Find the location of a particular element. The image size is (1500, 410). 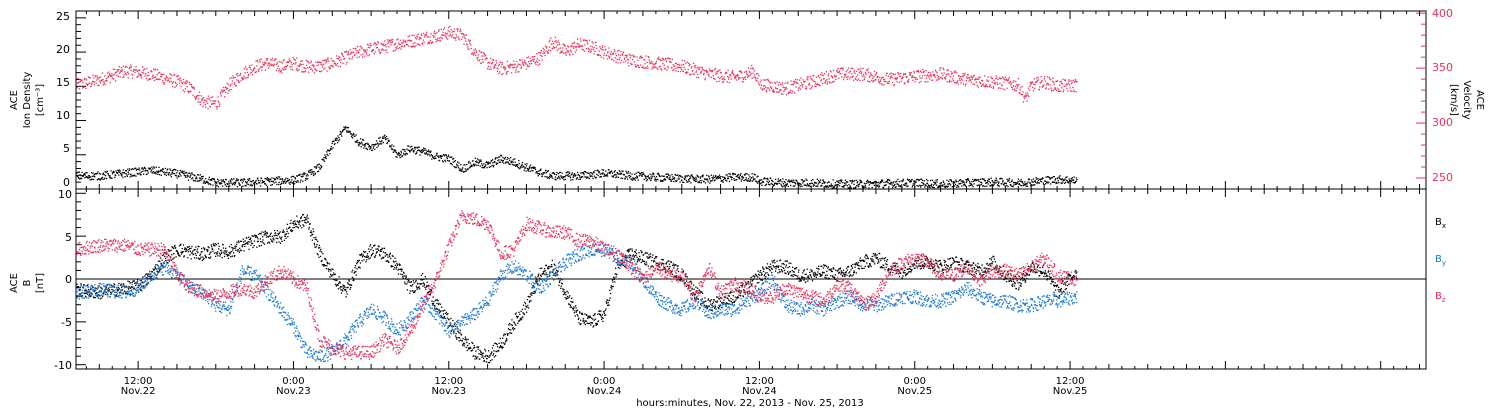

bottom-panel-tick-marks is located at coordinates (81, 279).